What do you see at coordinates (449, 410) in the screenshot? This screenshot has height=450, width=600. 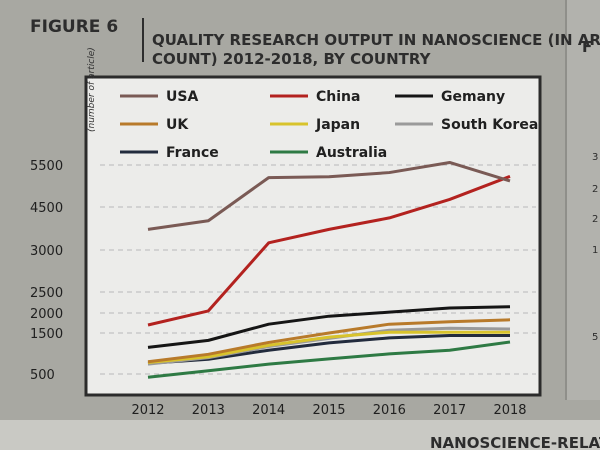 I see `x-tick-label: 2017` at bounding box center [449, 410].